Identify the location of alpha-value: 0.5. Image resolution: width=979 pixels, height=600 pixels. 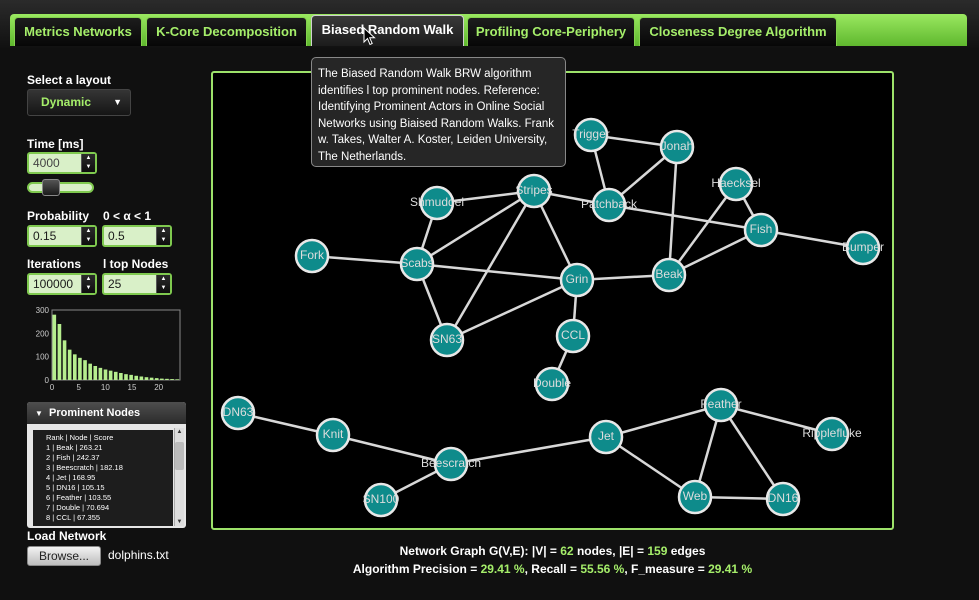
(116, 236).